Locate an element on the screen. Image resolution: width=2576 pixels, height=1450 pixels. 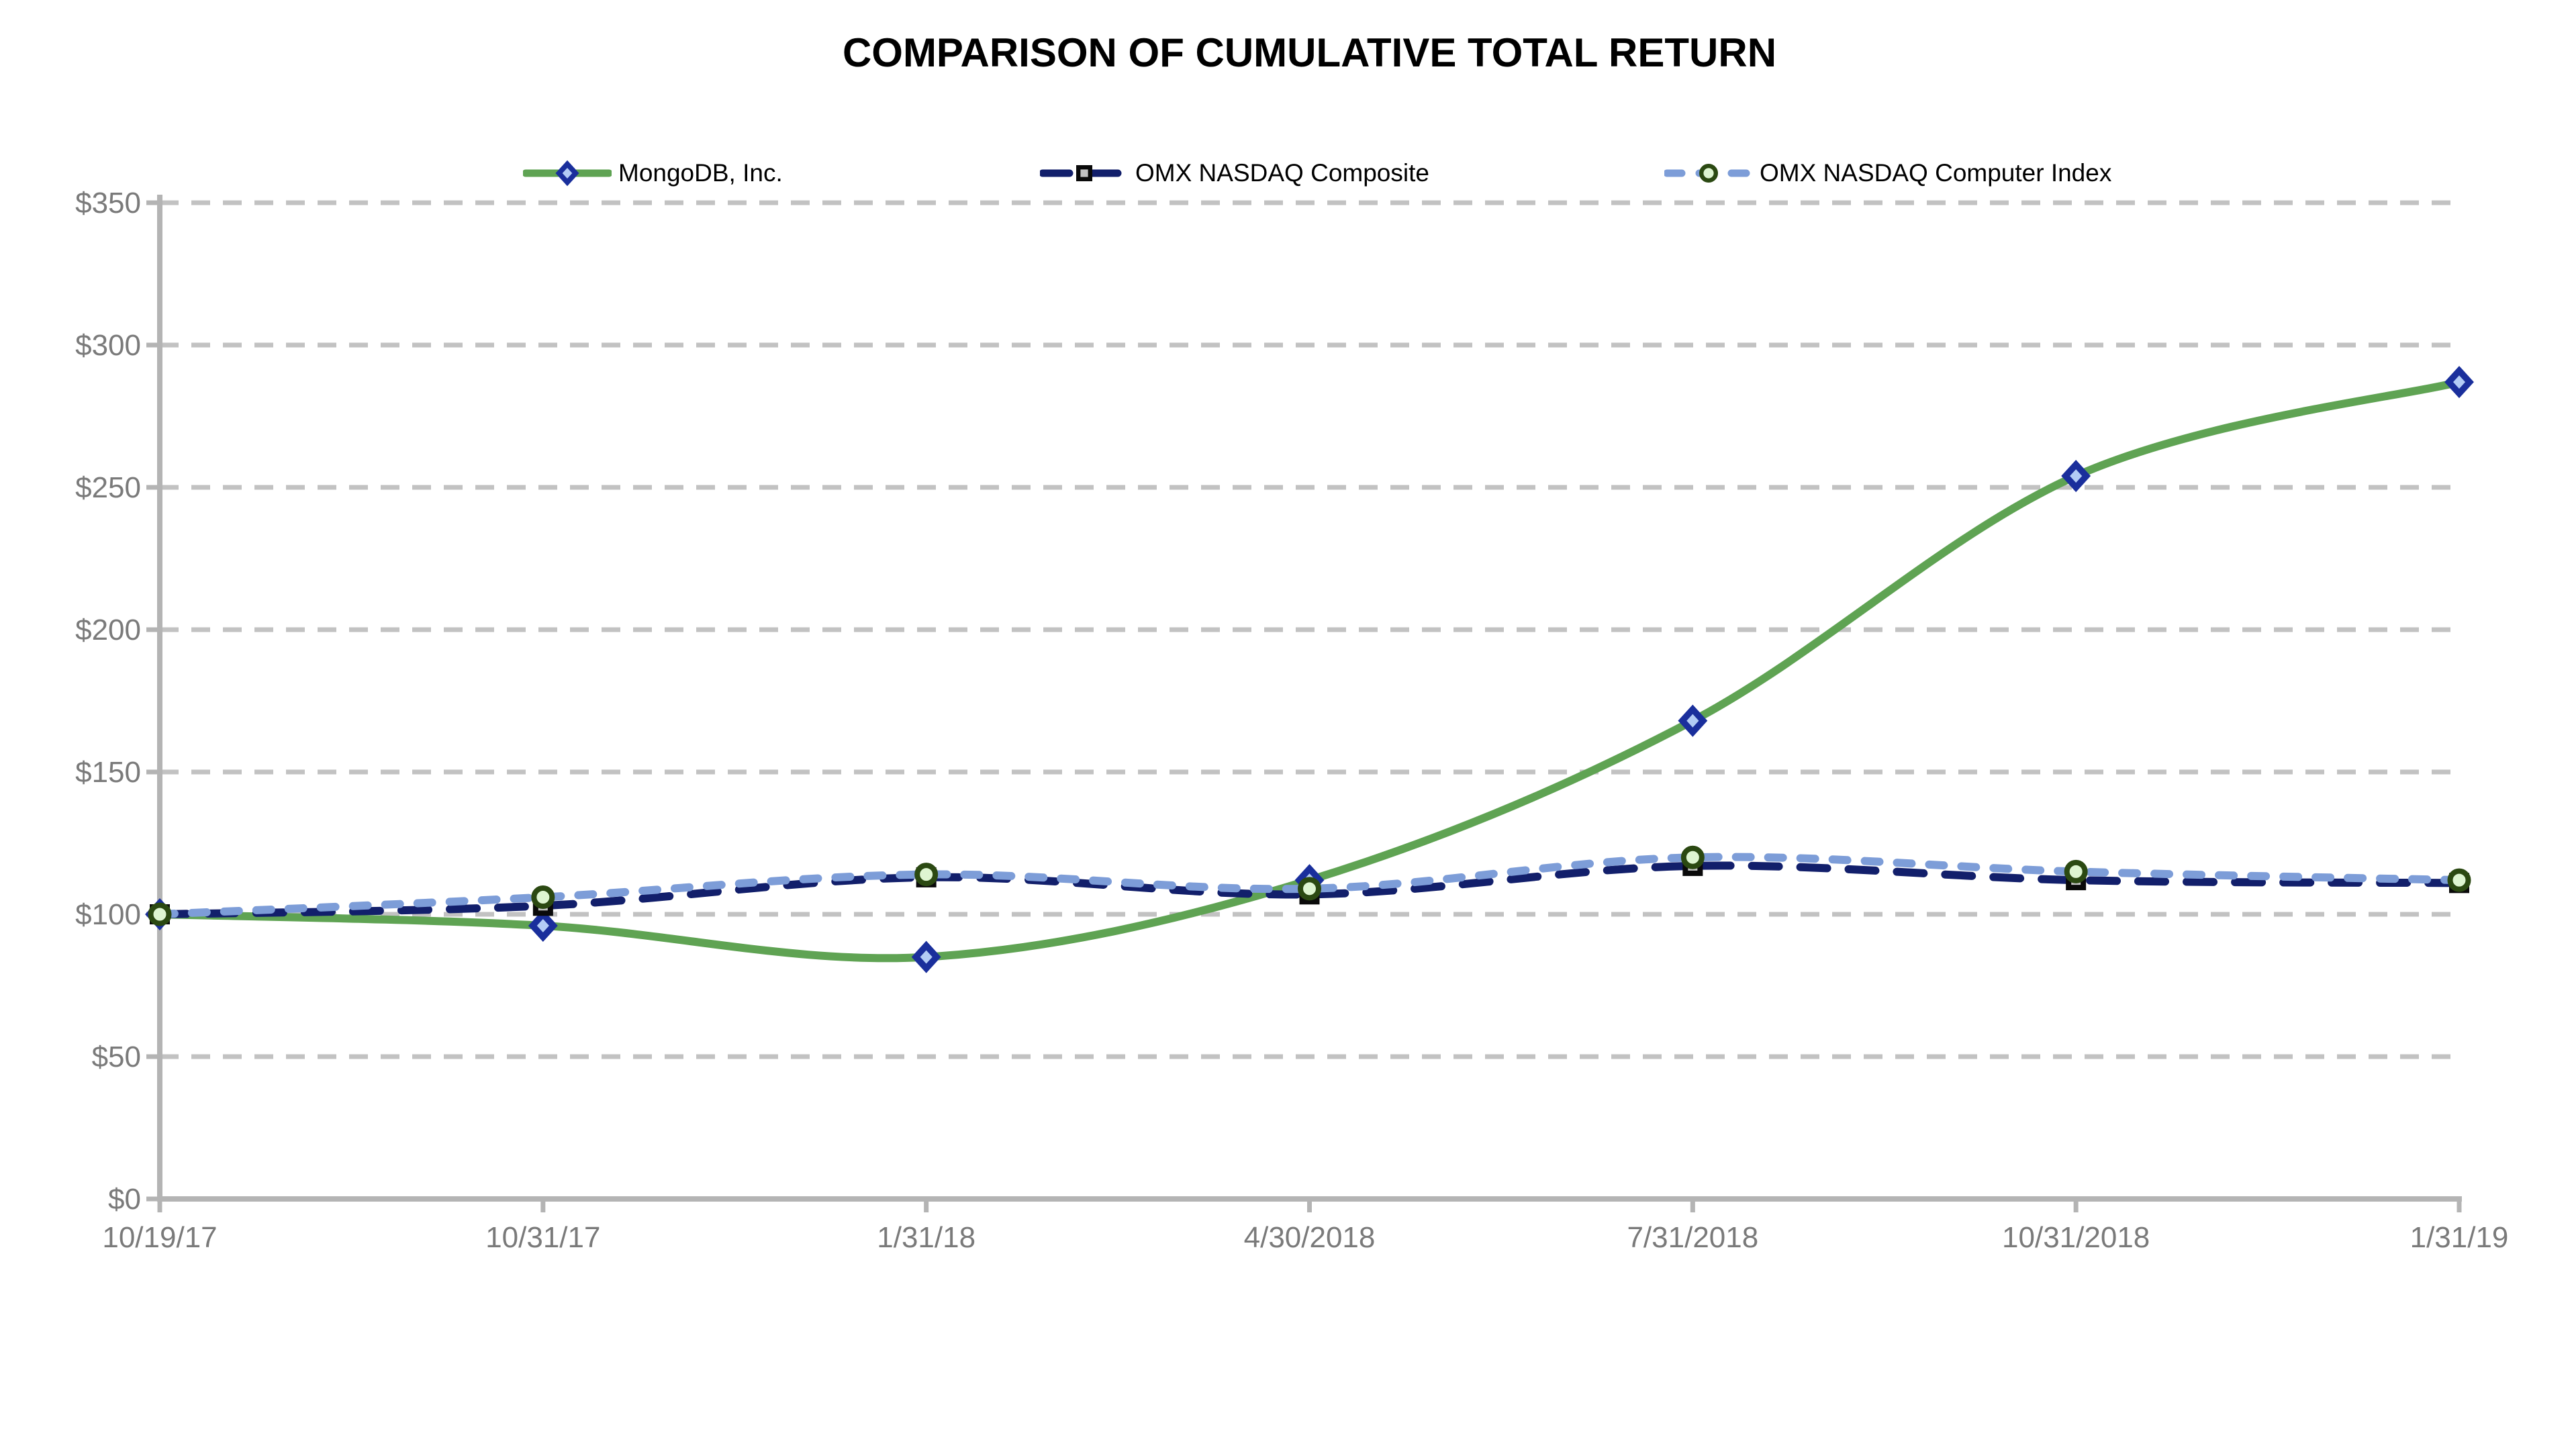
legend-label-nasdaq-computer: OMX NASDAQ Computer Index is located at coordinates (1936, 173).